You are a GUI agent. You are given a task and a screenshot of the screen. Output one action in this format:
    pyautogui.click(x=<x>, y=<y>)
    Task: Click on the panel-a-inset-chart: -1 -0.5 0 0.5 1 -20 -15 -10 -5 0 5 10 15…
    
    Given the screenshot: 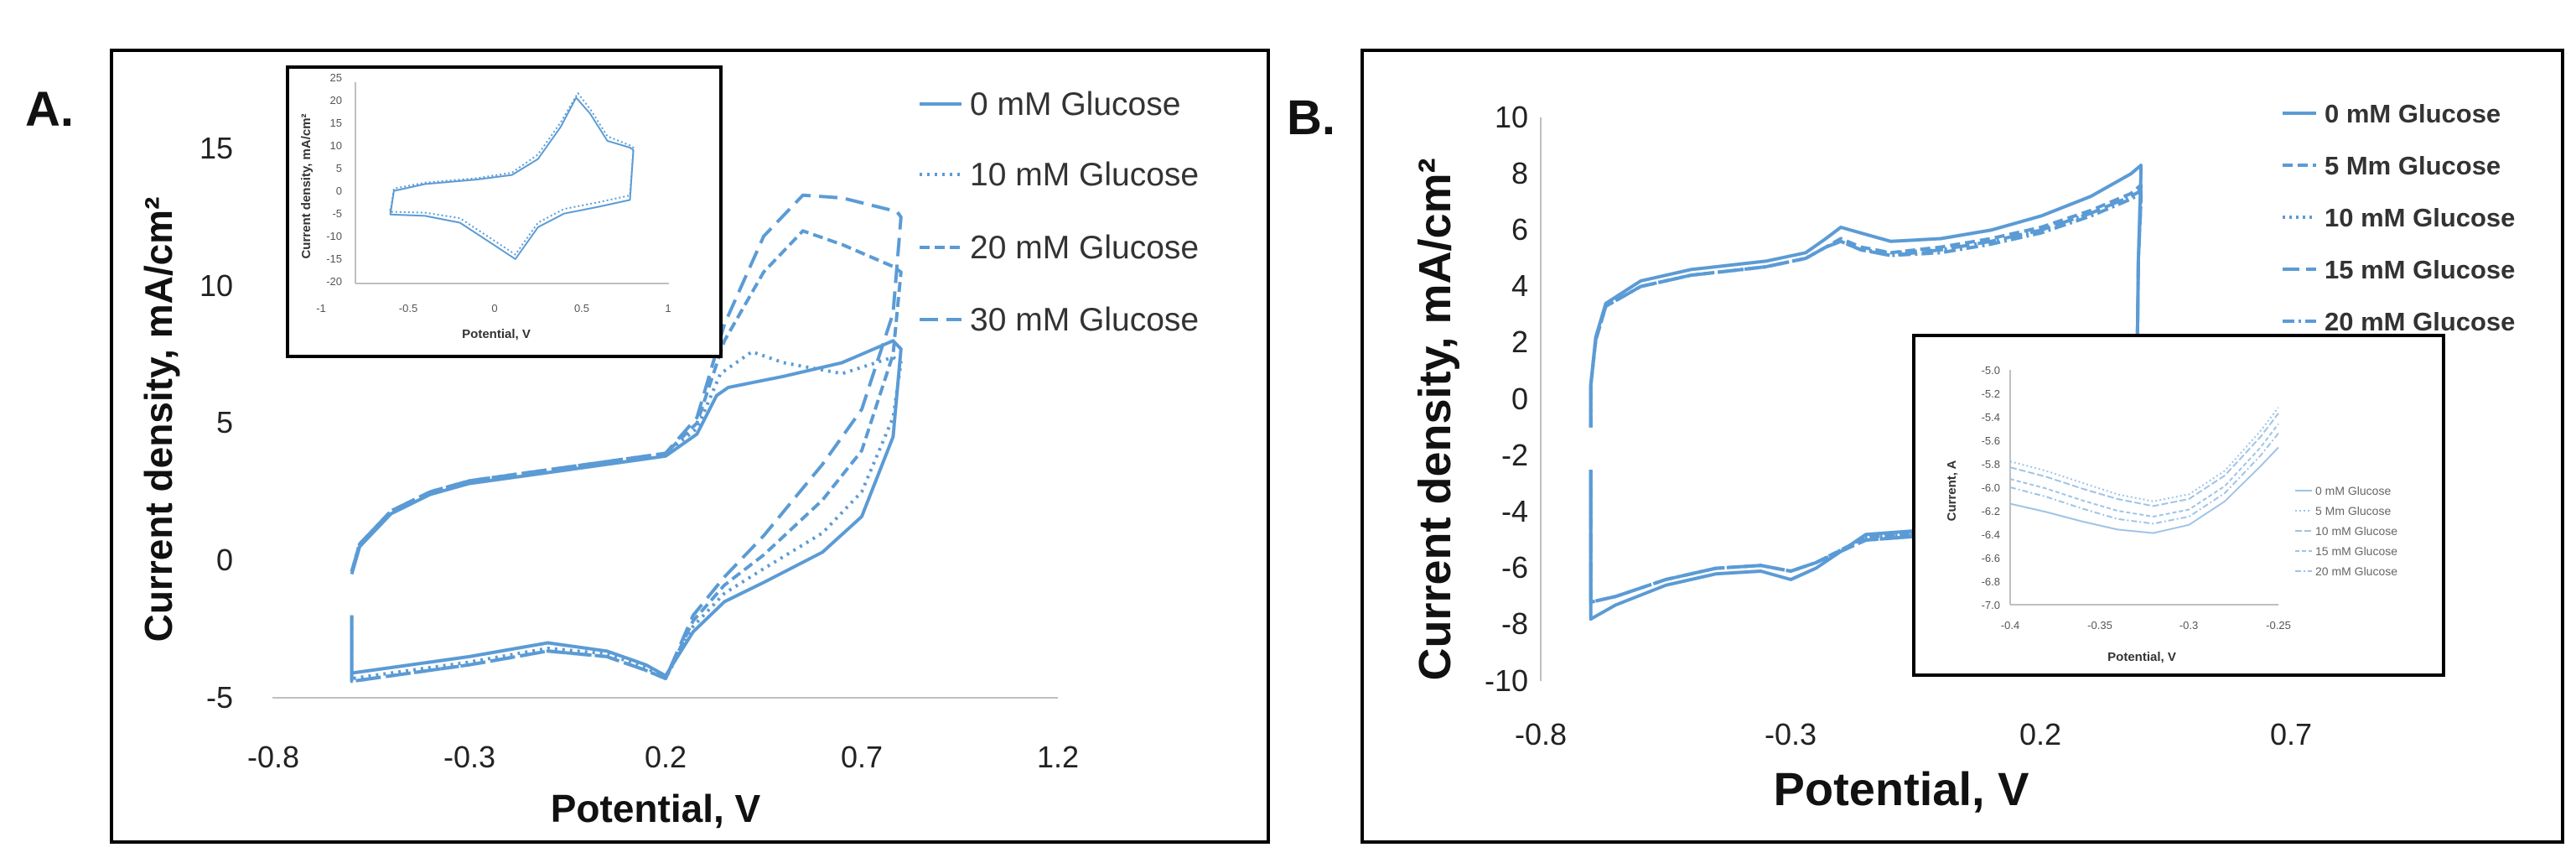 What is the action you would take?
    pyautogui.click(x=485, y=206)
    